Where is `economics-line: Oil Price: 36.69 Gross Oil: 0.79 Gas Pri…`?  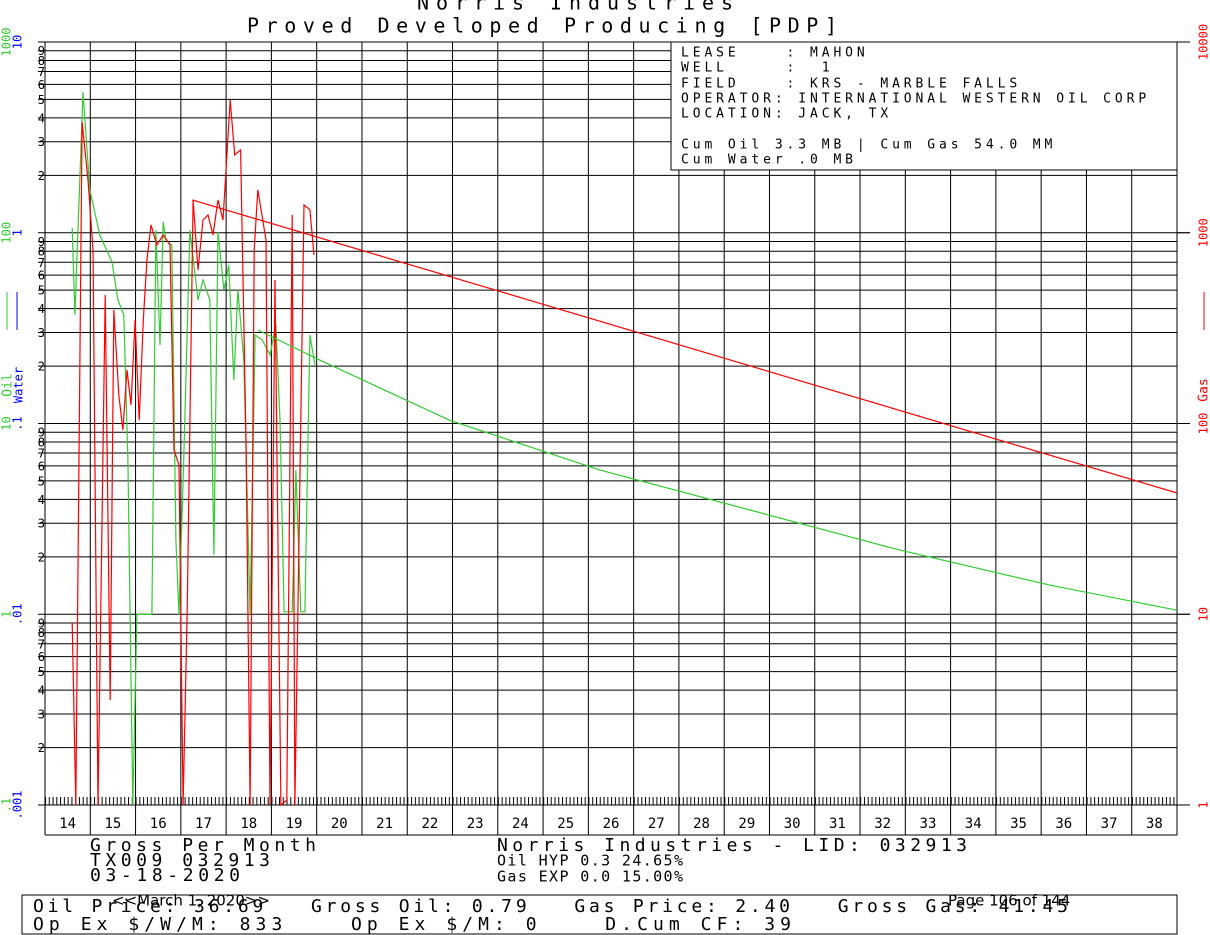
economics-line: Oil Price: 36.69 Gross Oil: 0.79 Gas Pri… is located at coordinates (550, 906).